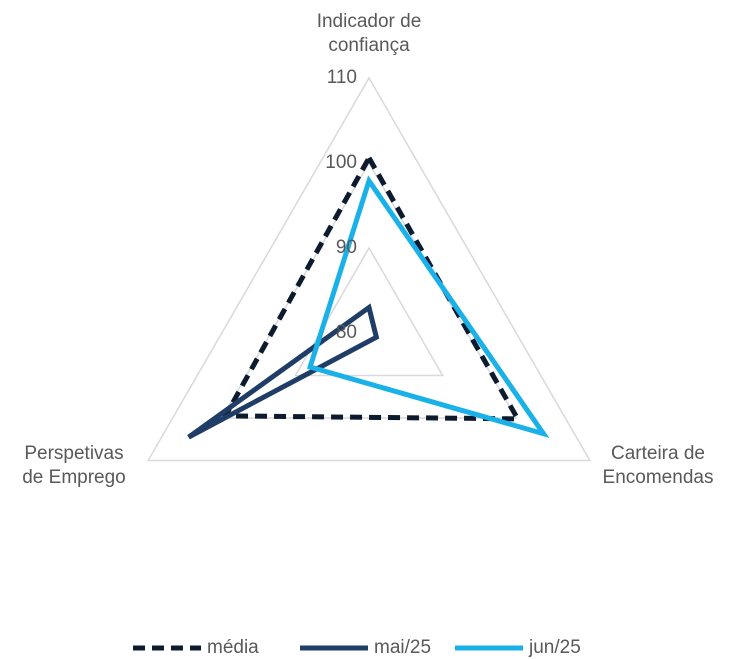 Image resolution: width=747 pixels, height=659 pixels. I want to click on axis-label: Perspetivas de Emprego, so click(74, 465).